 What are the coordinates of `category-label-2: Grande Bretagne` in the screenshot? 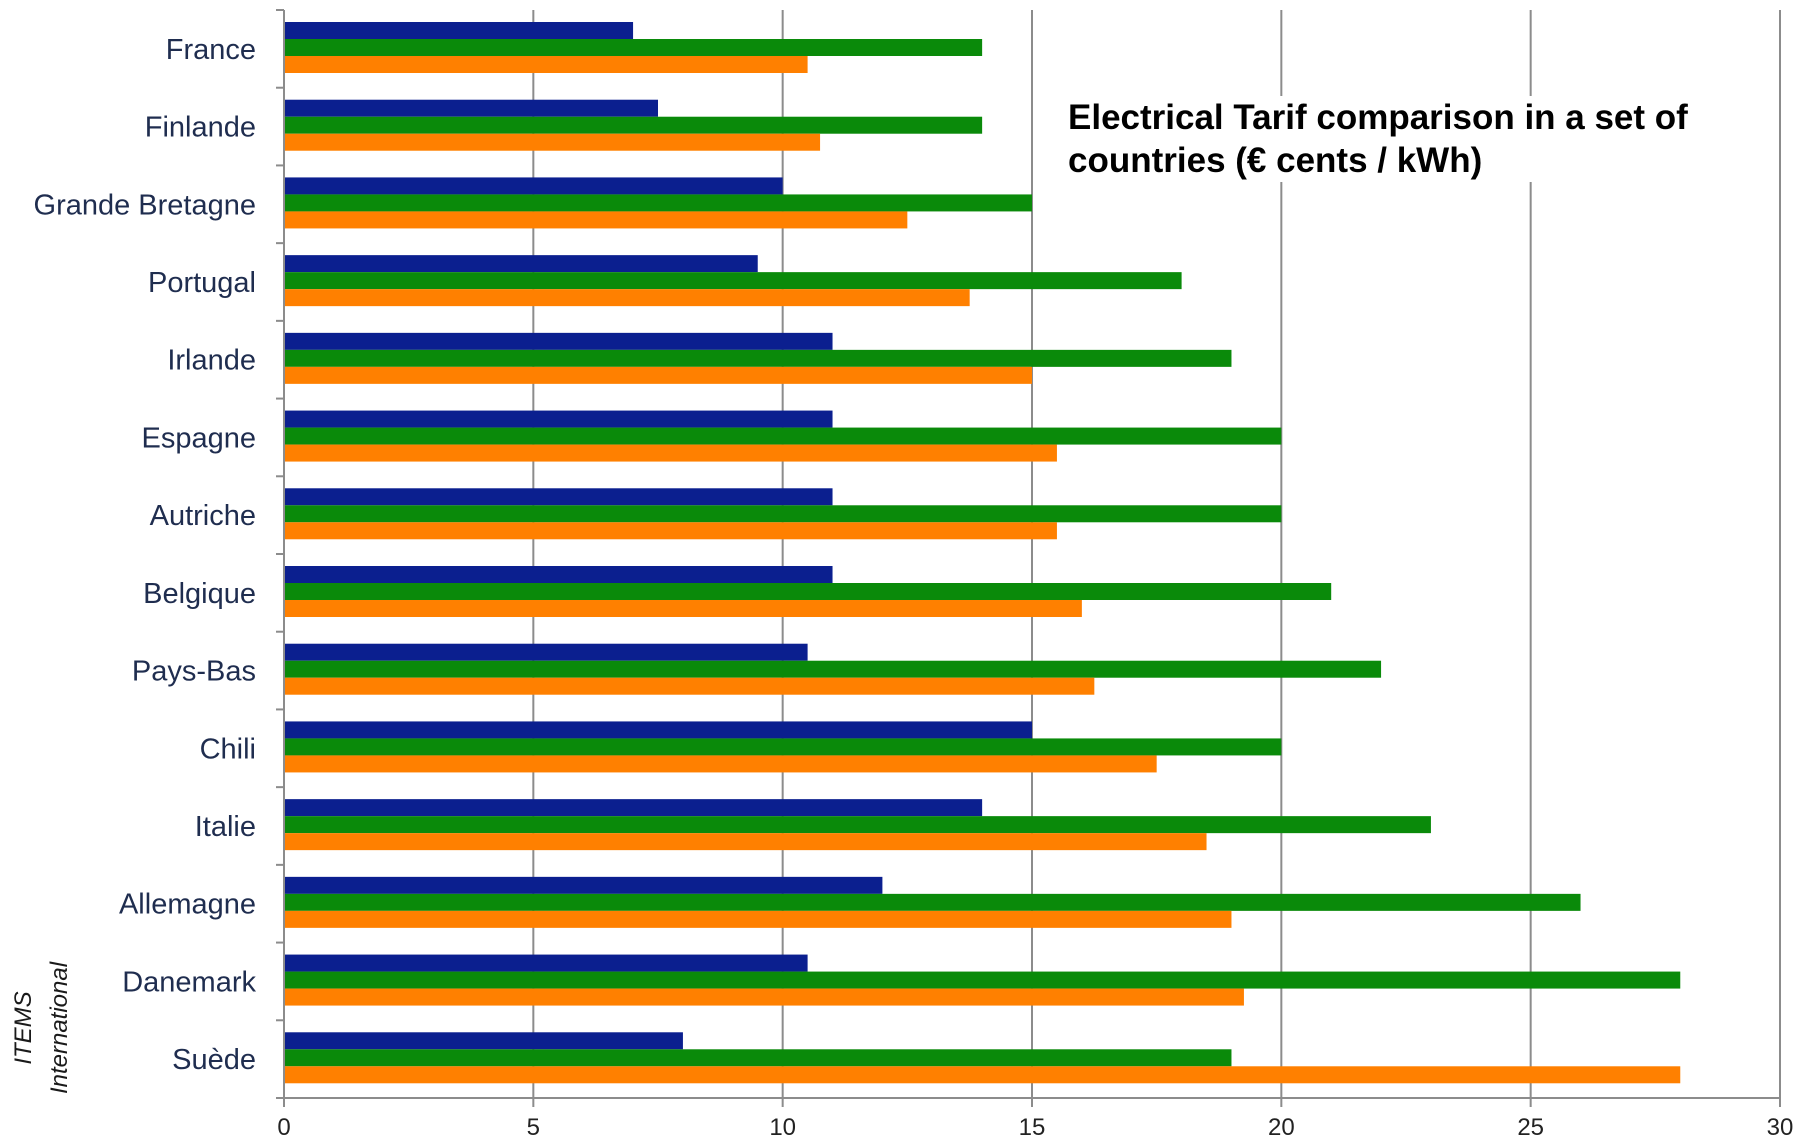 It's located at (145, 205).